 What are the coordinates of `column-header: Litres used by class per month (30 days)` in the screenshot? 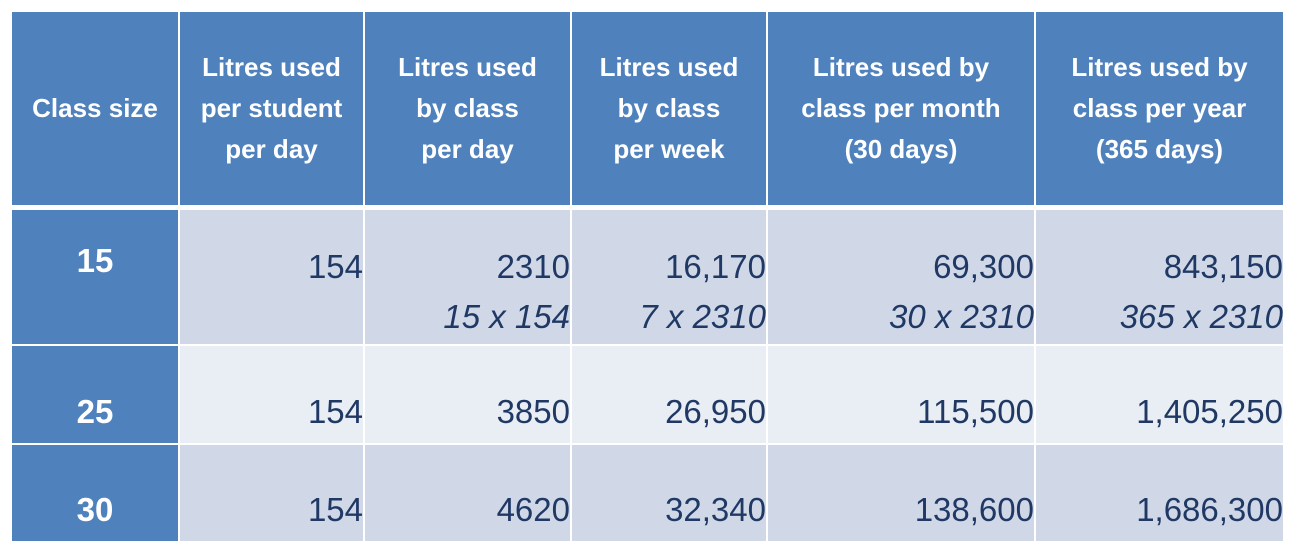 It's located at (901, 110).